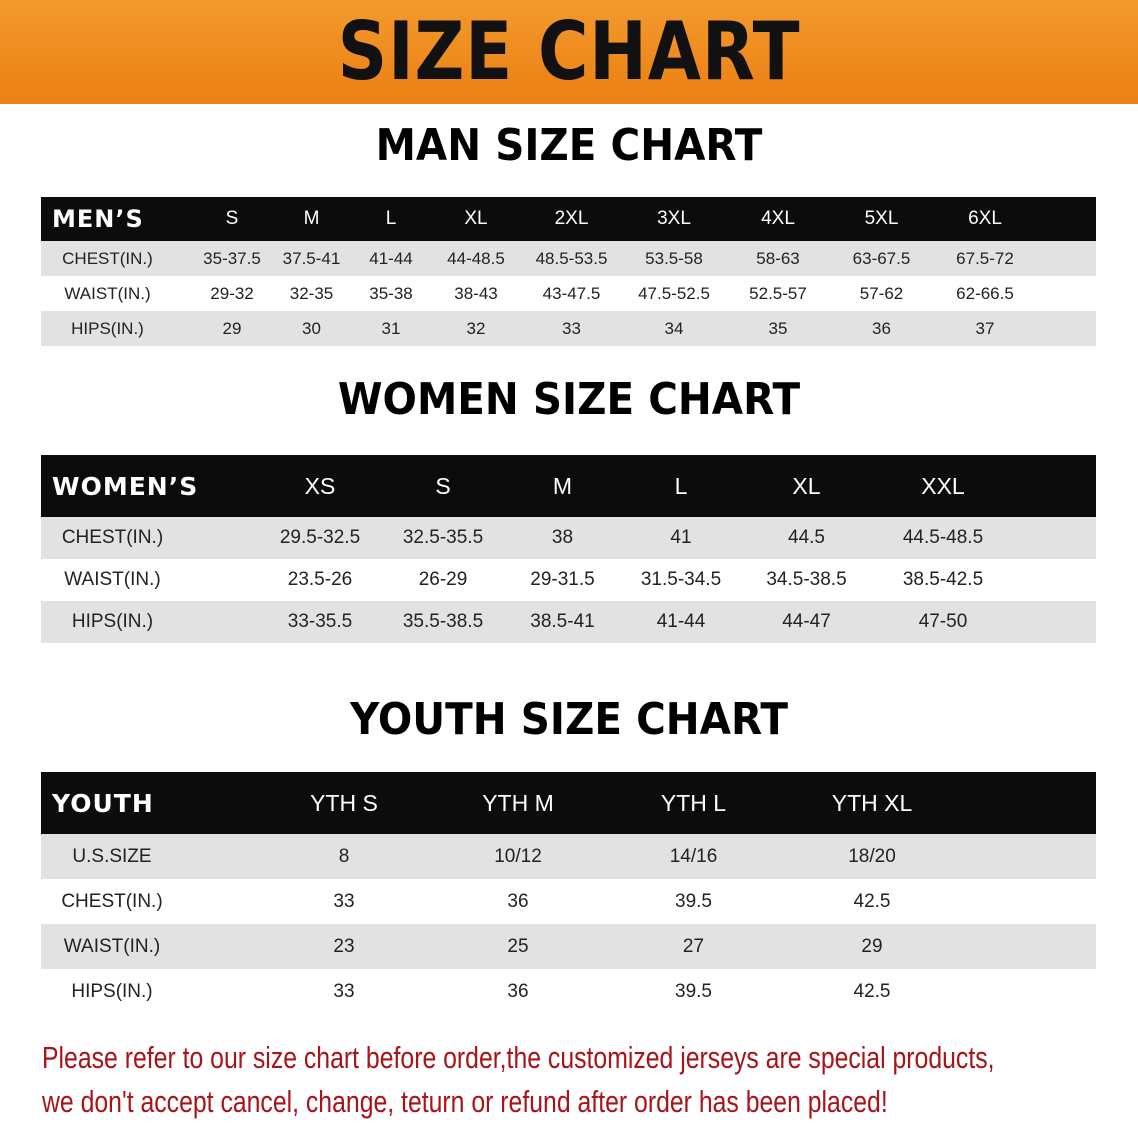 The image size is (1138, 1132). What do you see at coordinates (881, 218) in the screenshot?
I see `size-header-cell: 5XL` at bounding box center [881, 218].